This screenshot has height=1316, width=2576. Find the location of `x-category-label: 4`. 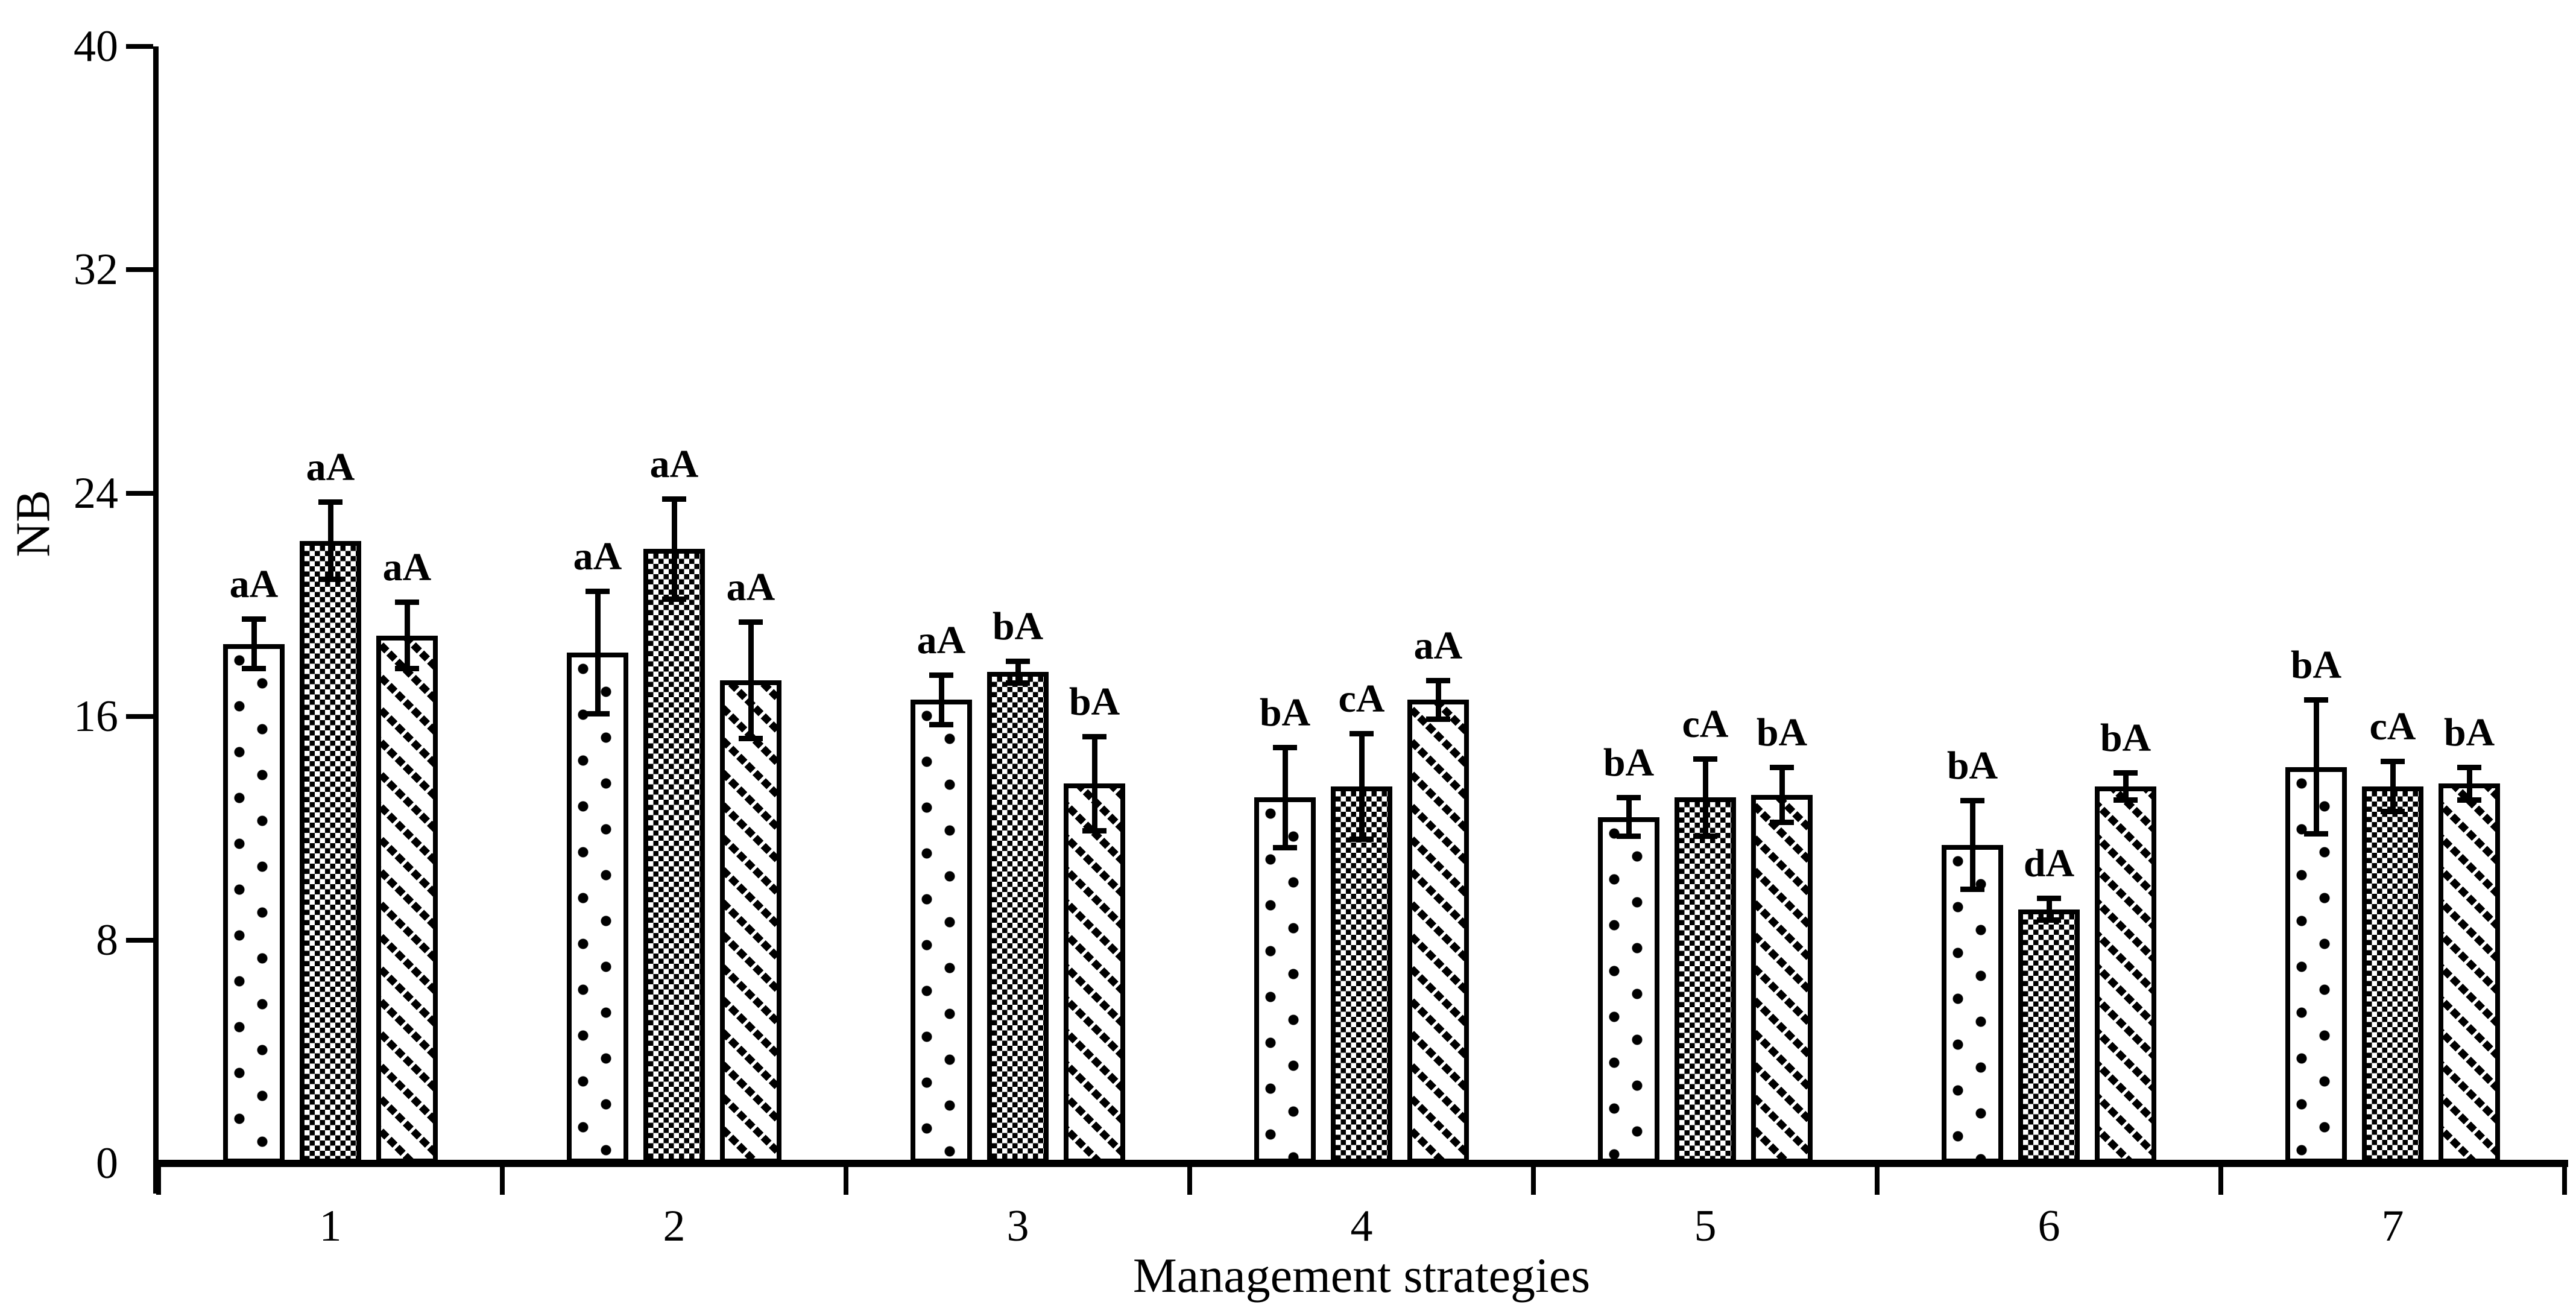

x-category-label: 4 is located at coordinates (1361, 1226).